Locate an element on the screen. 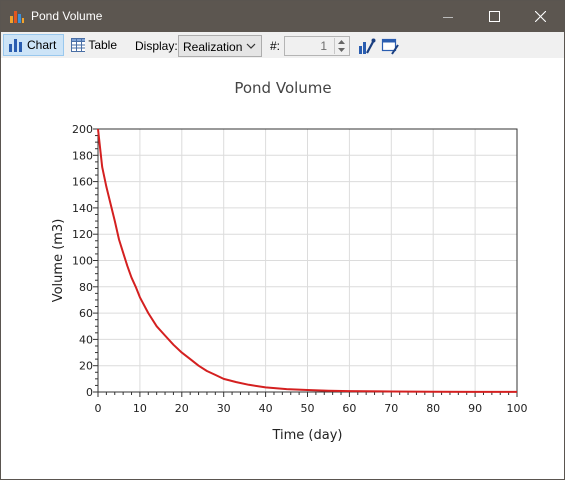  x-tick-label: 60 is located at coordinates (349, 408).